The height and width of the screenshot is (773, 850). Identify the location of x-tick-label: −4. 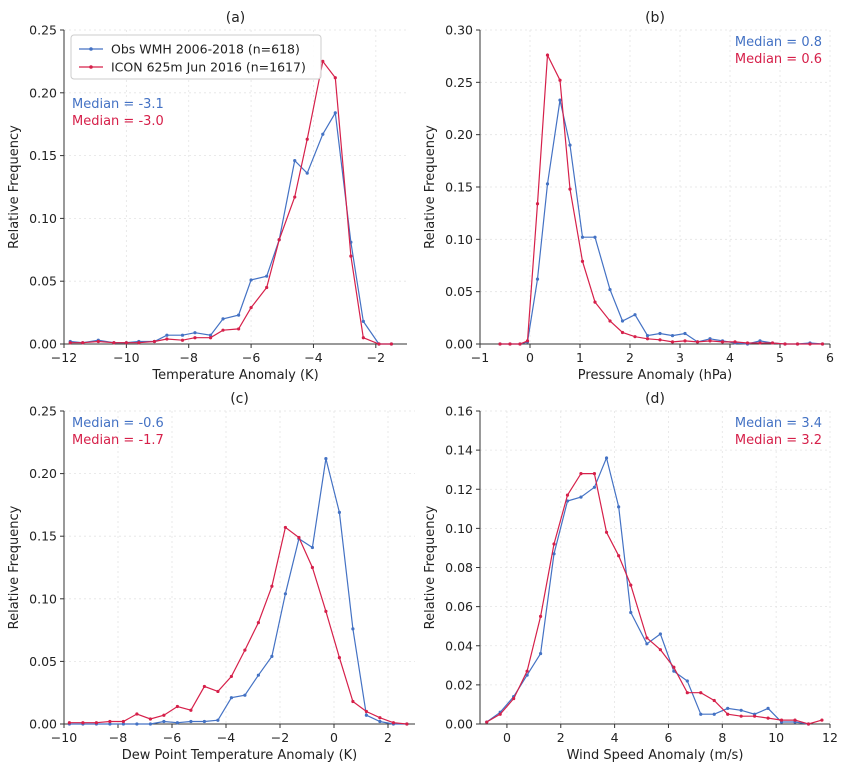
(226, 737).